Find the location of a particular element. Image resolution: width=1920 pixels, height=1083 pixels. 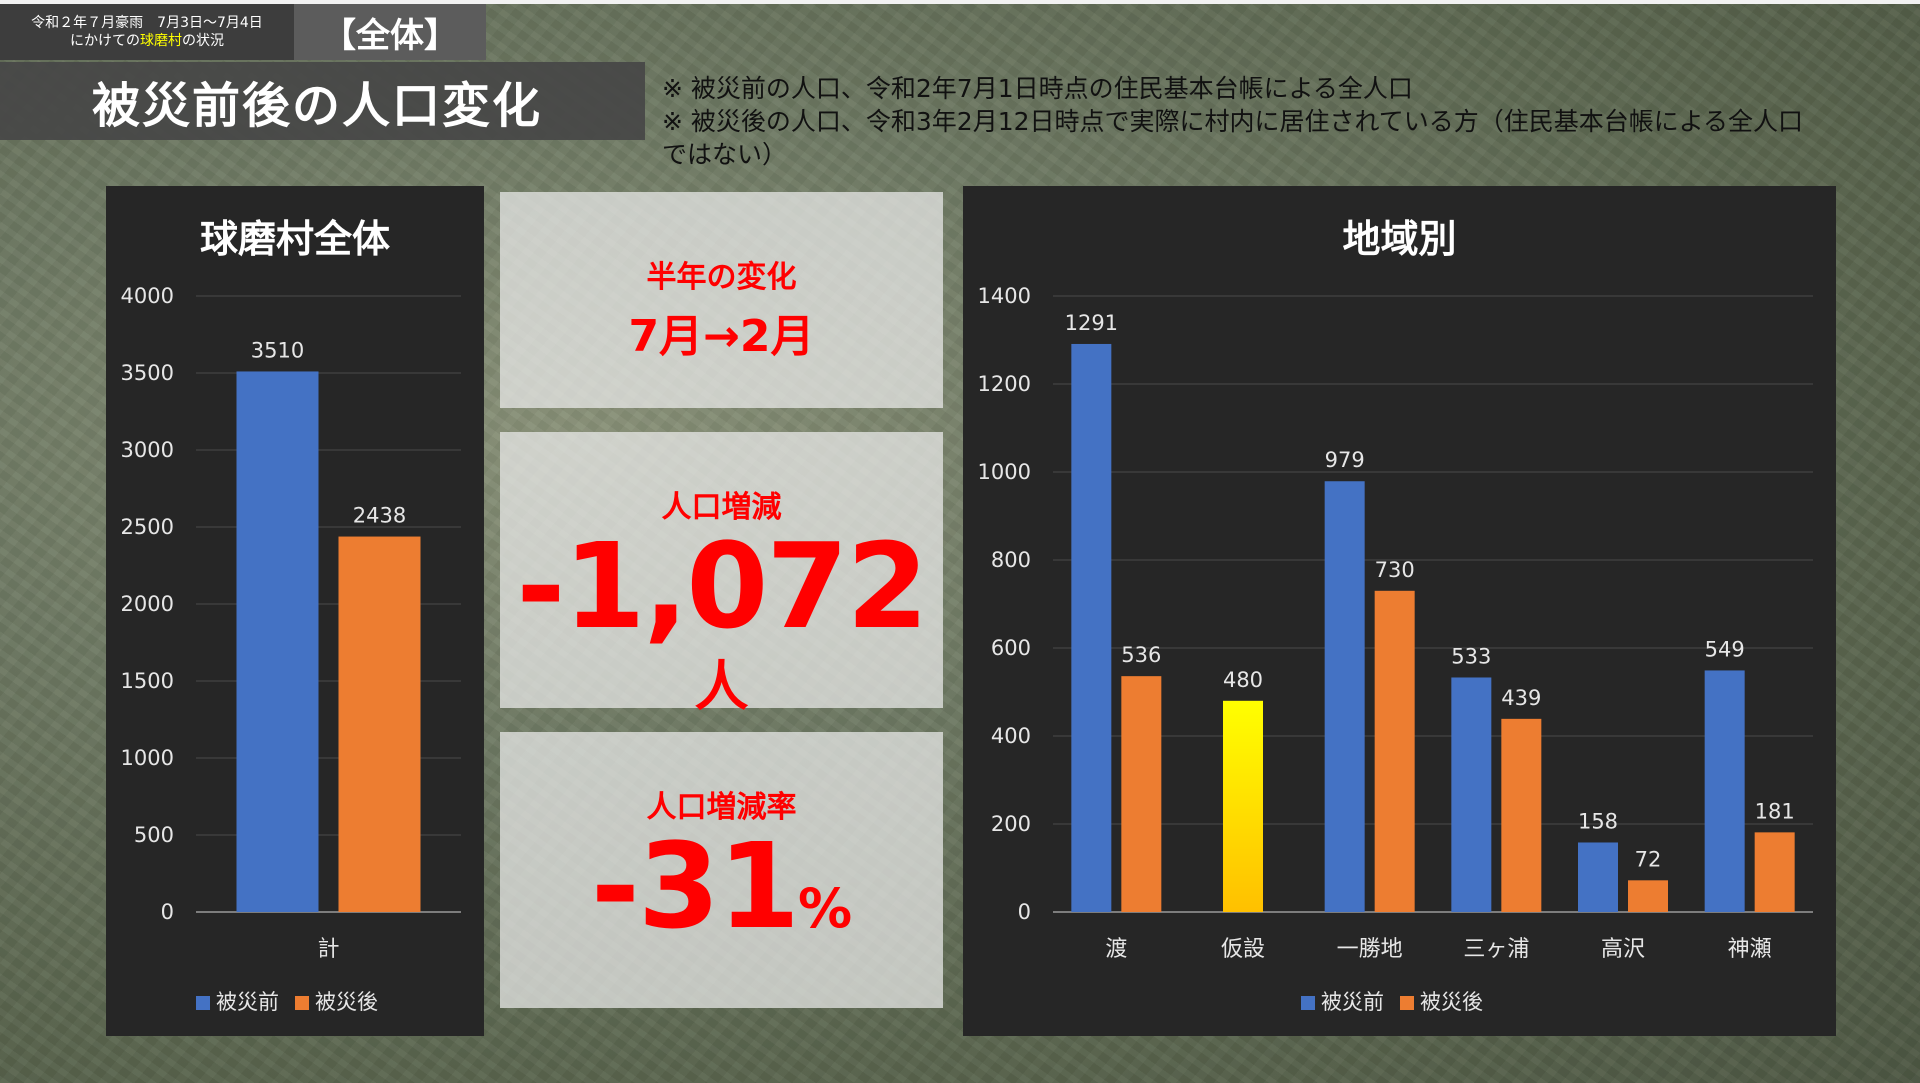

y-tick-label: 2000 is located at coordinates (147, 604).